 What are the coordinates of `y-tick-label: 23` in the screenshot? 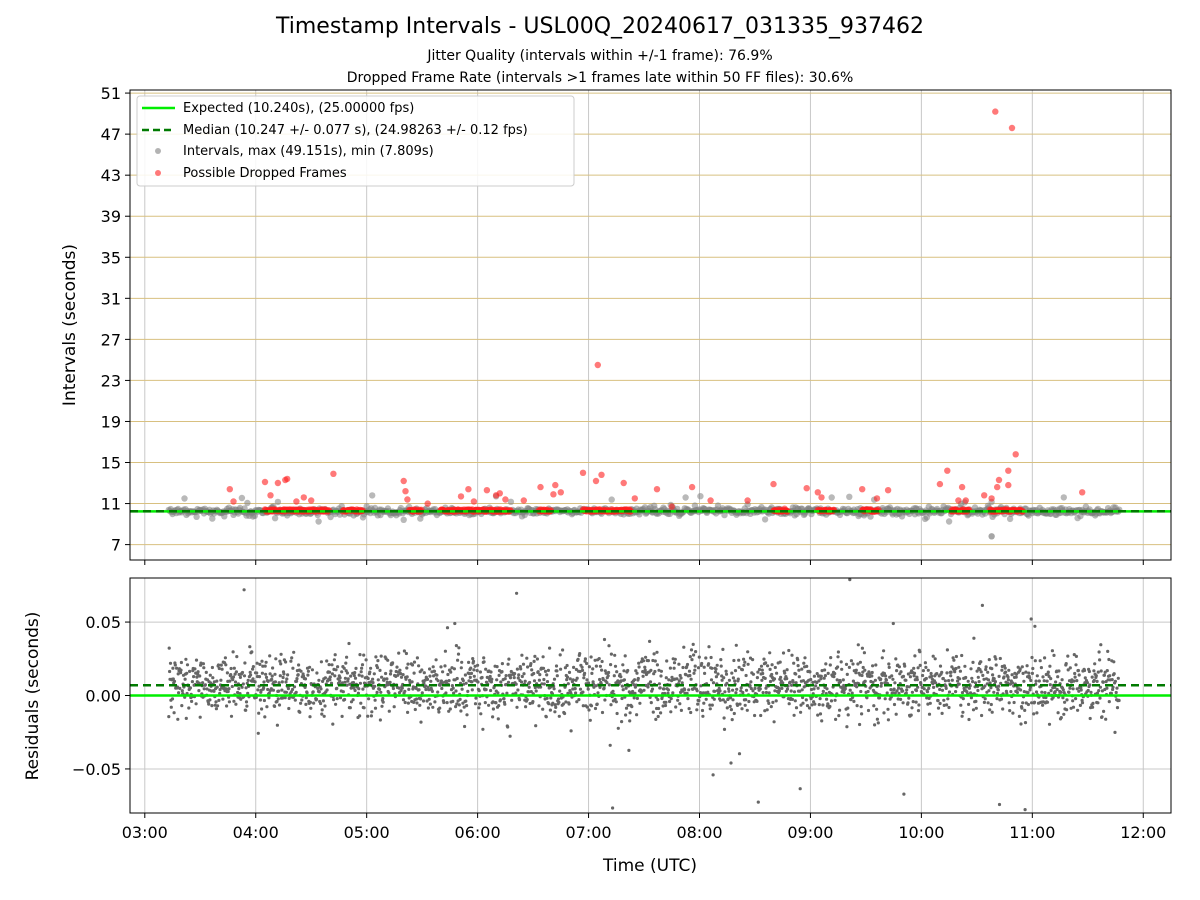 It's located at (111, 380).